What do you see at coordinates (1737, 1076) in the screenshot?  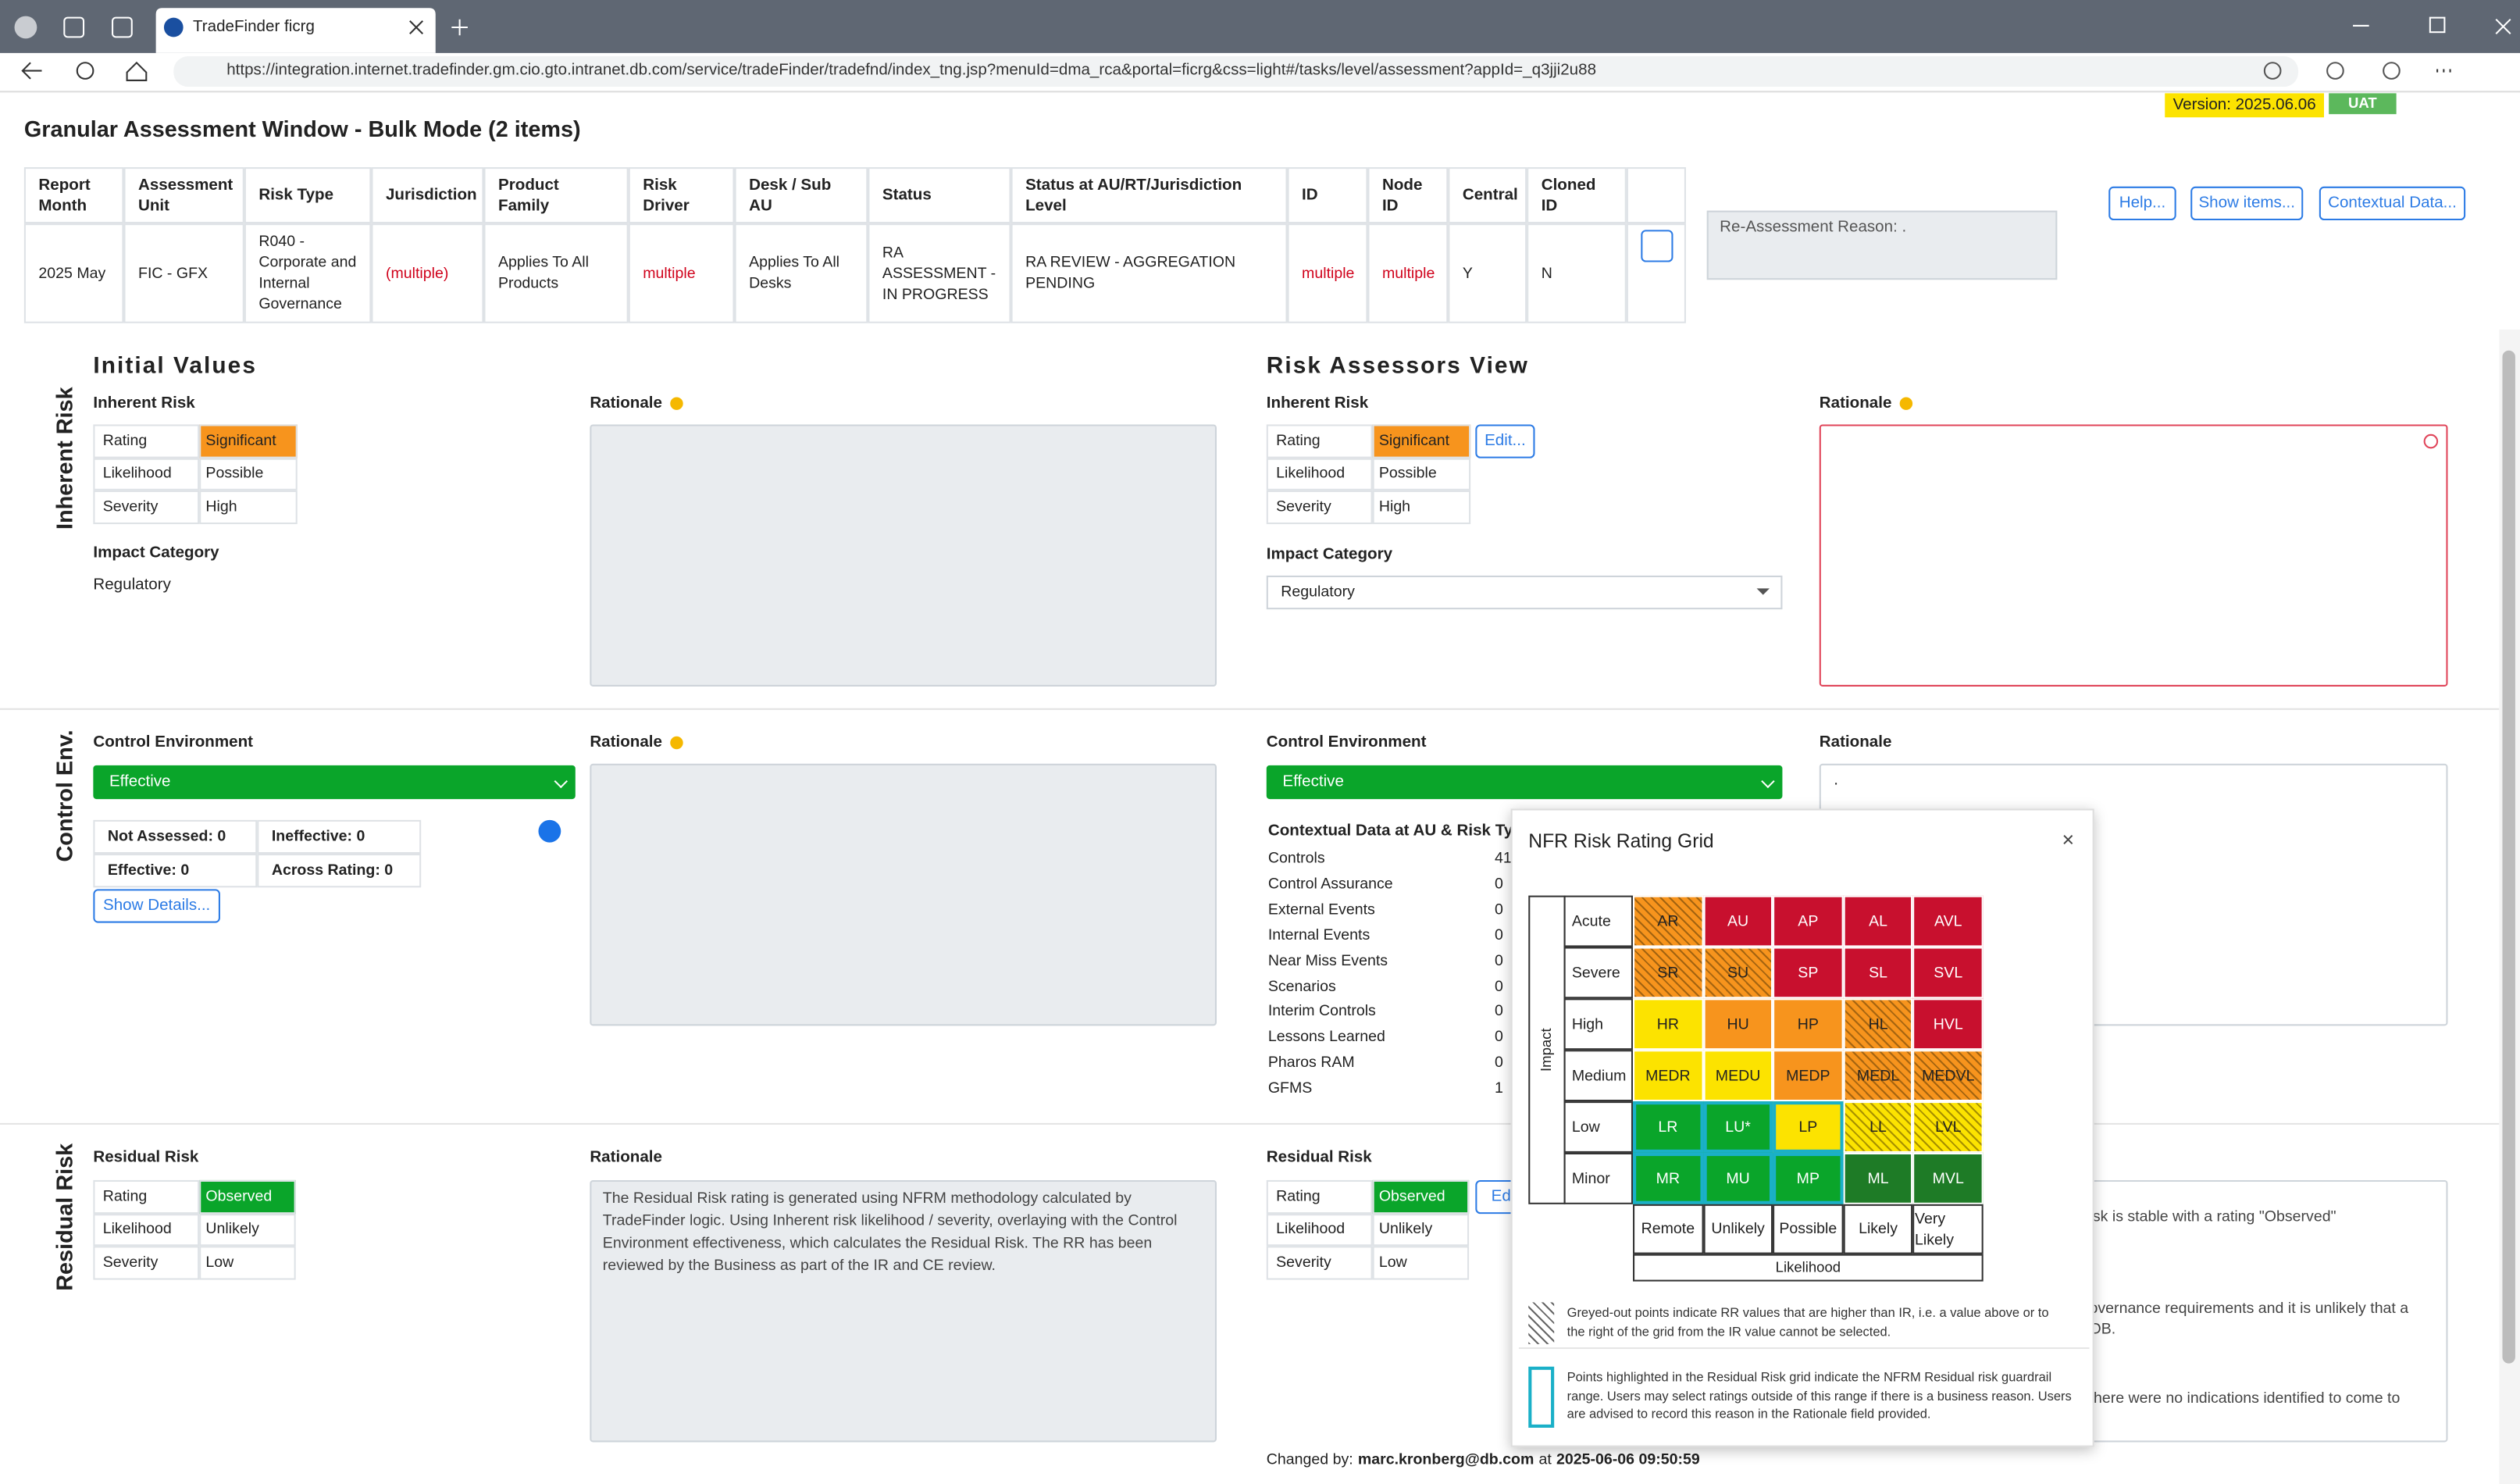 I see `grid-cell: MEDU` at bounding box center [1737, 1076].